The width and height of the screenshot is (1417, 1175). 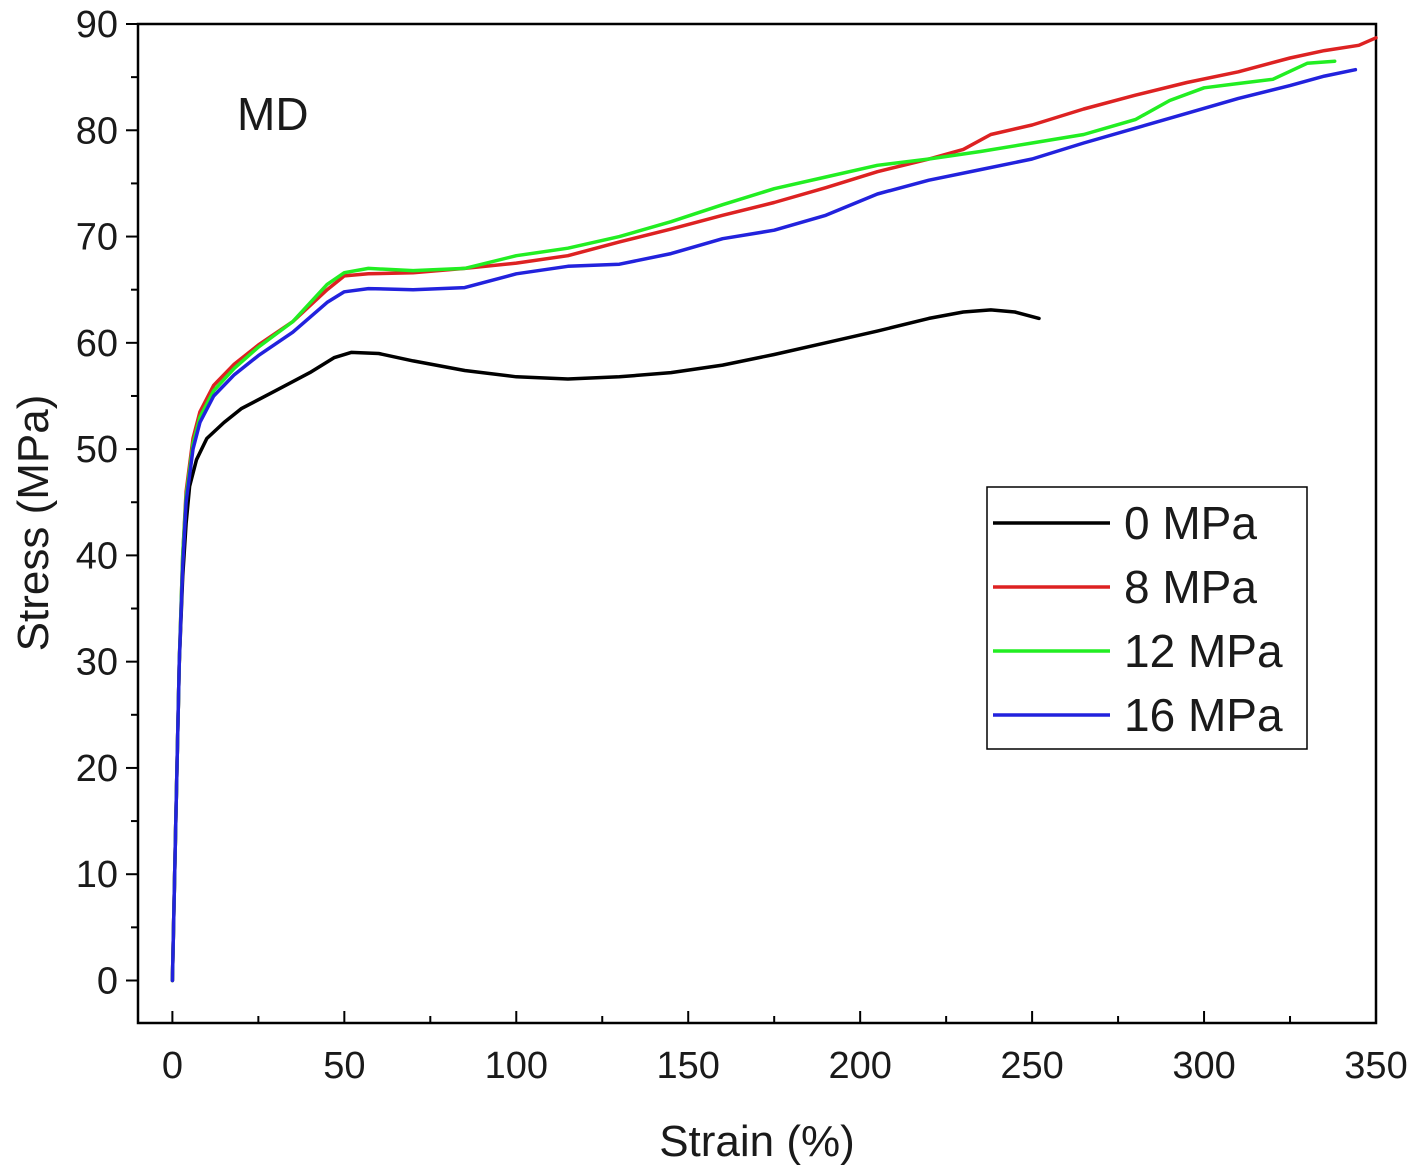 What do you see at coordinates (1031, 1066) in the screenshot?
I see `x-tick-label: 250` at bounding box center [1031, 1066].